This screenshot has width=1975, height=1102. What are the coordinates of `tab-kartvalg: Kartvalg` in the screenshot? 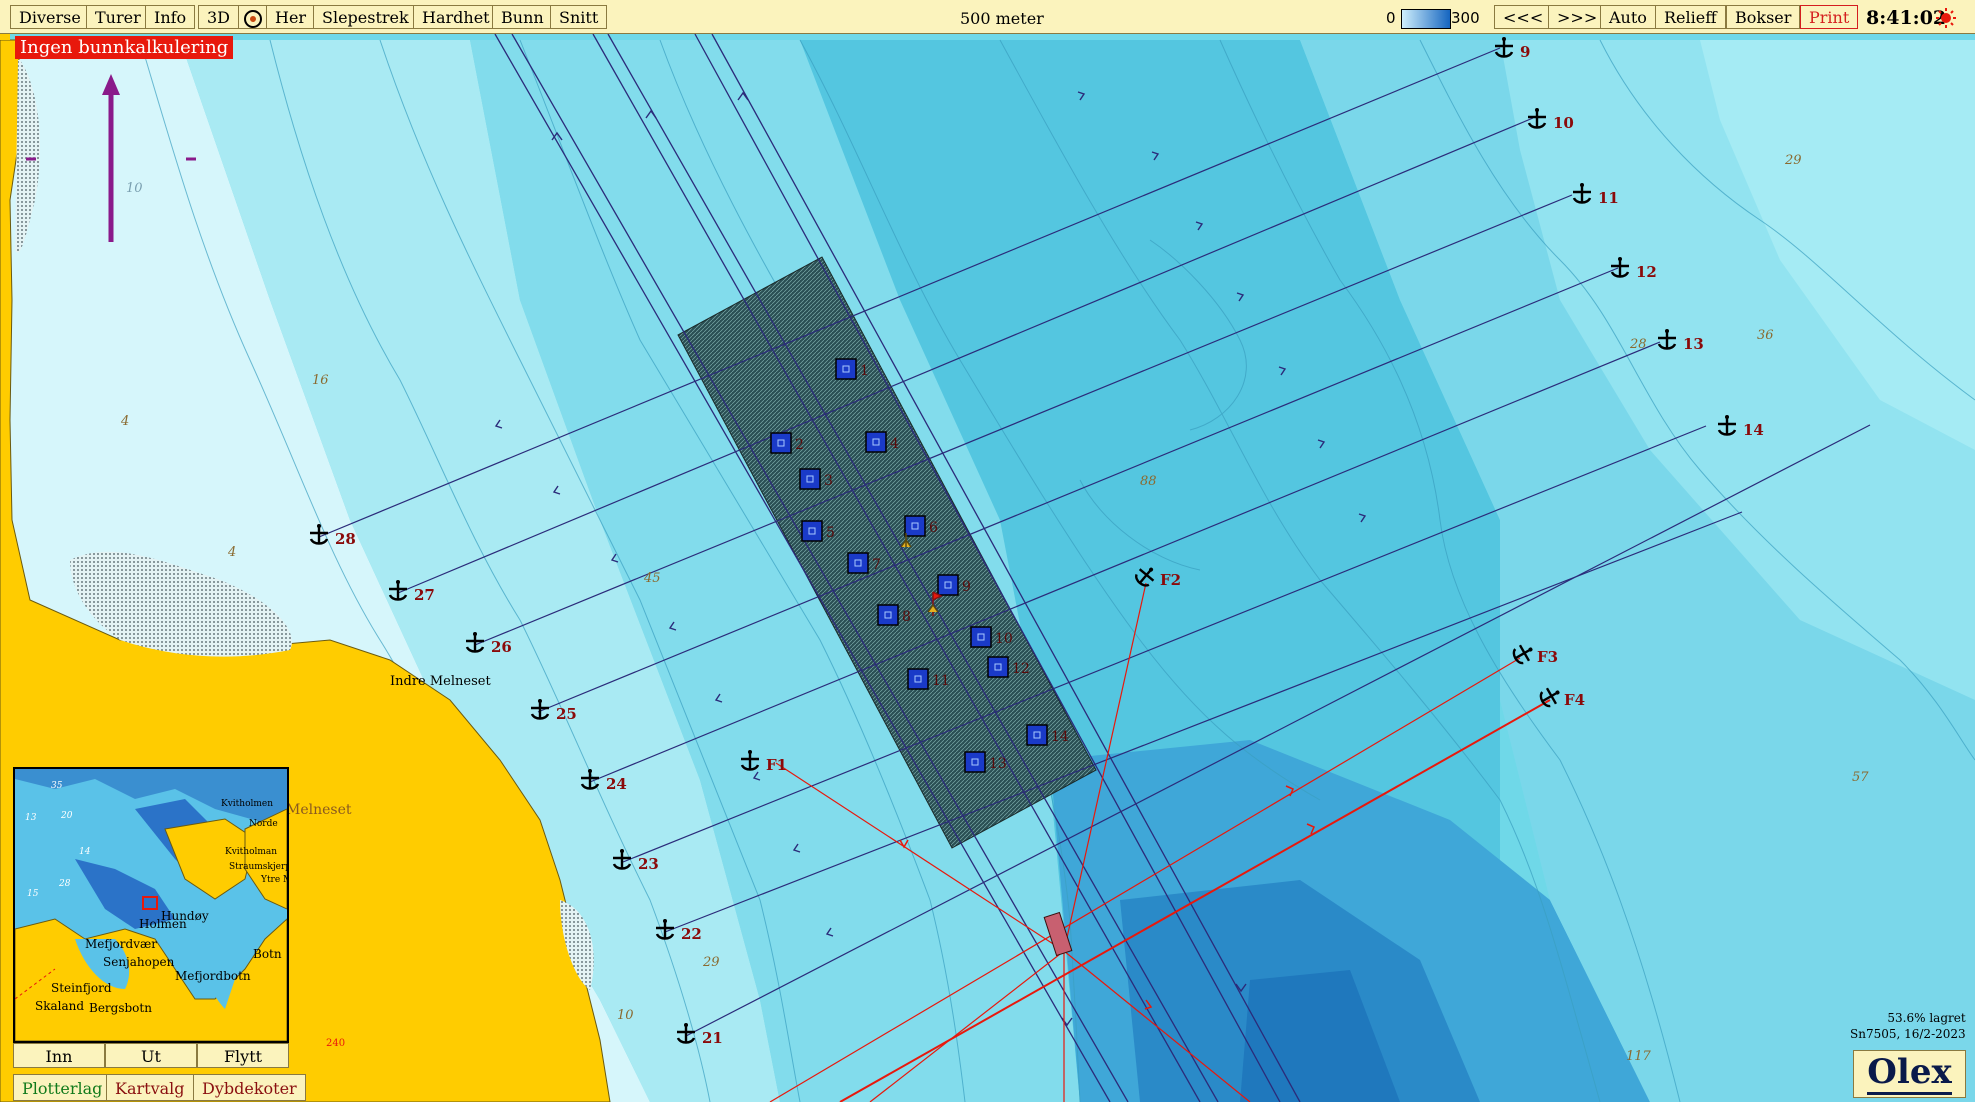 It's located at (150, 1087).